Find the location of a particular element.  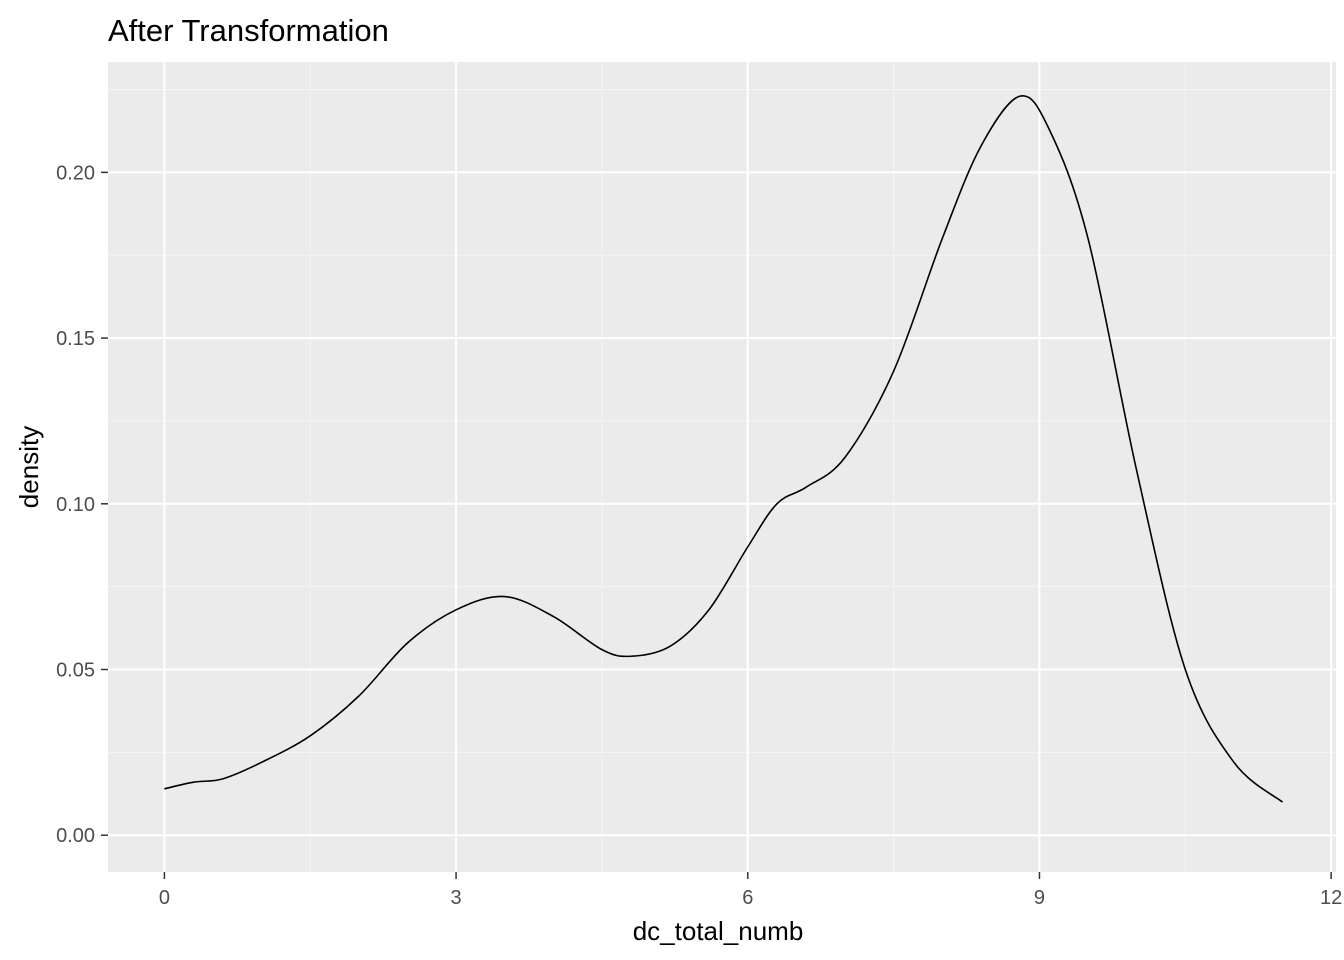

x-axis-ticks: 0 3 6 9 12 is located at coordinates (750, 890).